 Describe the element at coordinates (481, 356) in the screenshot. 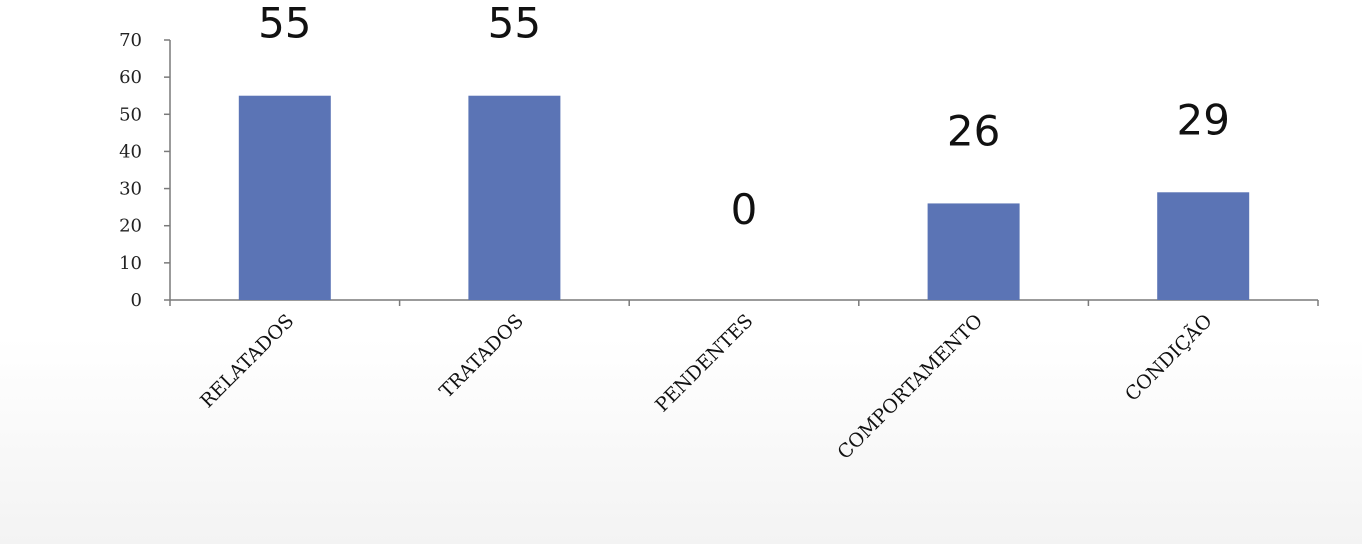

I see `category-label: TRATADOS` at that location.